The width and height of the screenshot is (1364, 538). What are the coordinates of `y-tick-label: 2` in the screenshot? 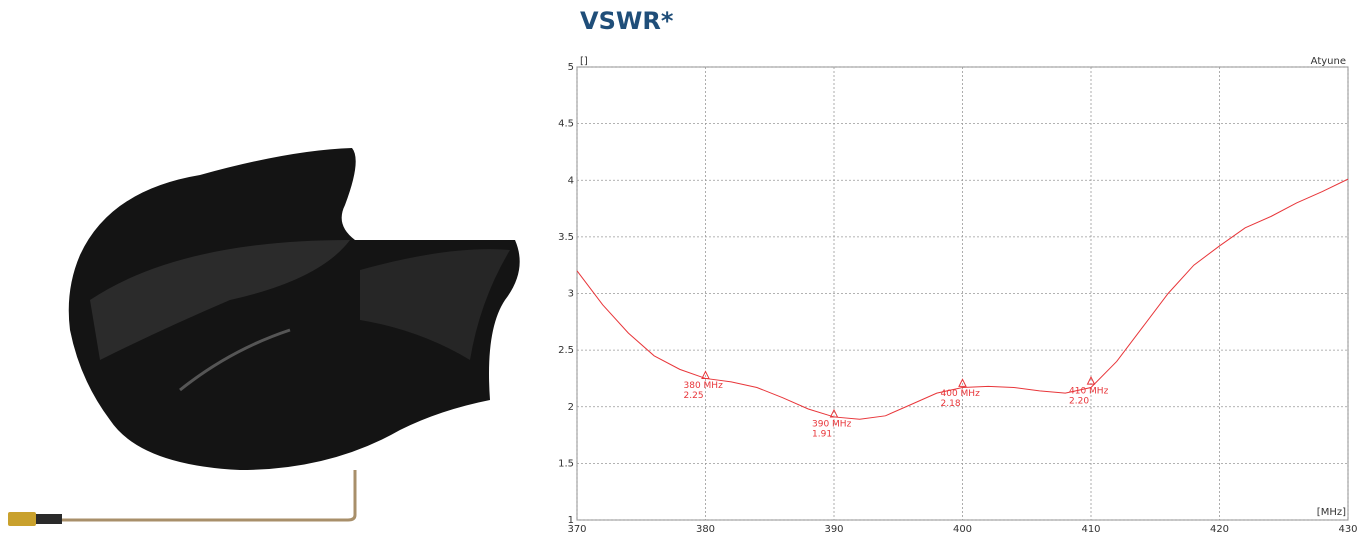 It's located at (571, 407).